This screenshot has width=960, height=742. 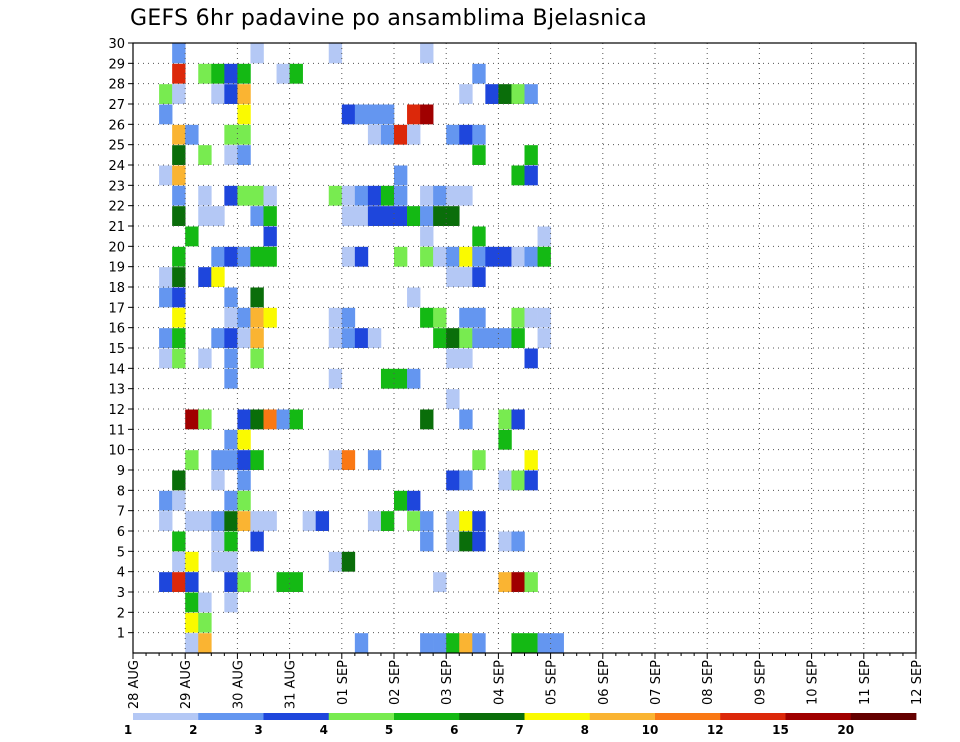 I want to click on y-tick-label: 21, so click(x=116, y=227).